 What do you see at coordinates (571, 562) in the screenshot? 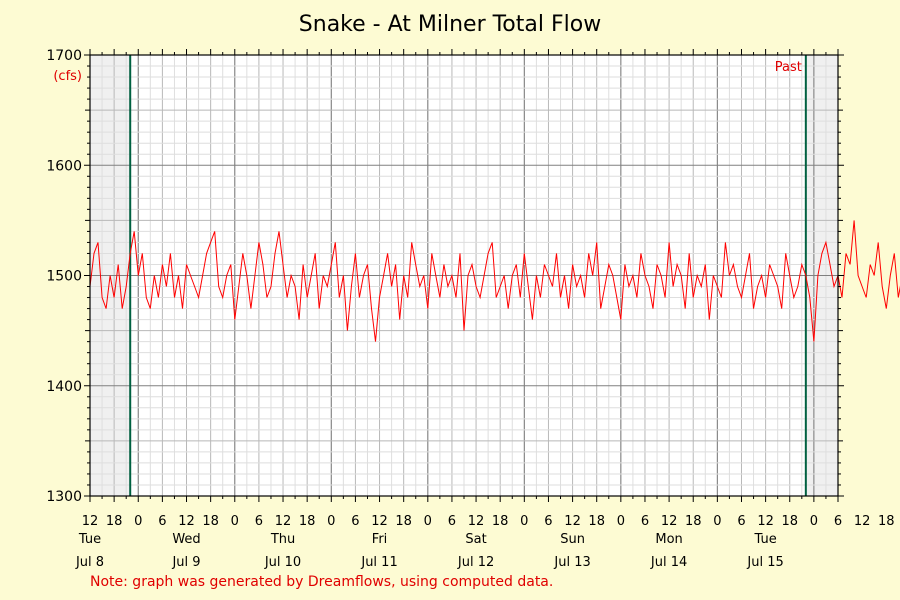
I see `x-date-label: Jul 13` at bounding box center [571, 562].